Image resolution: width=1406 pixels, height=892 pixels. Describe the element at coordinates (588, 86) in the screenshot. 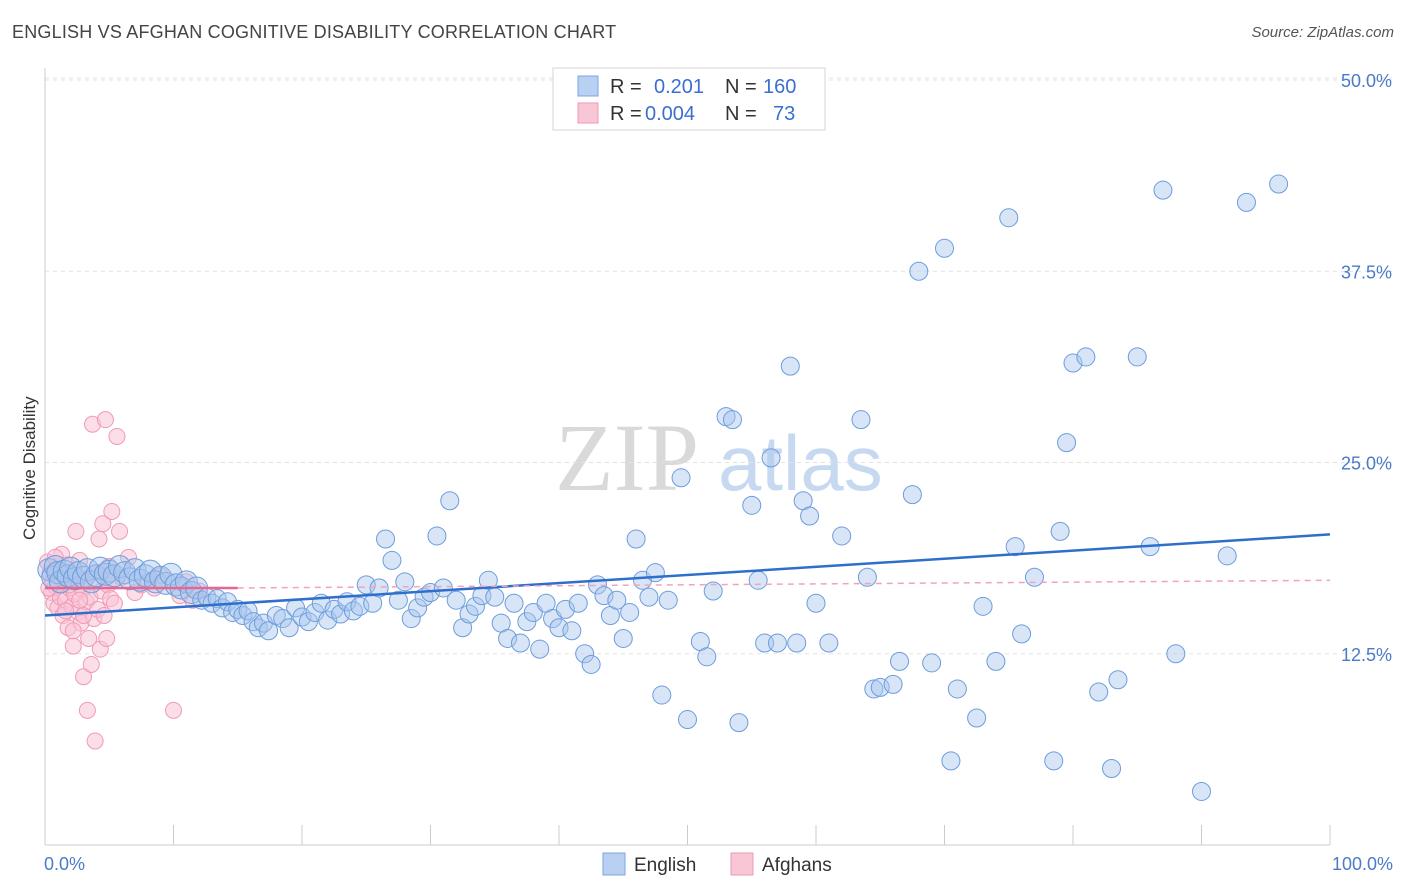

I see `legend-english-swatch` at that location.